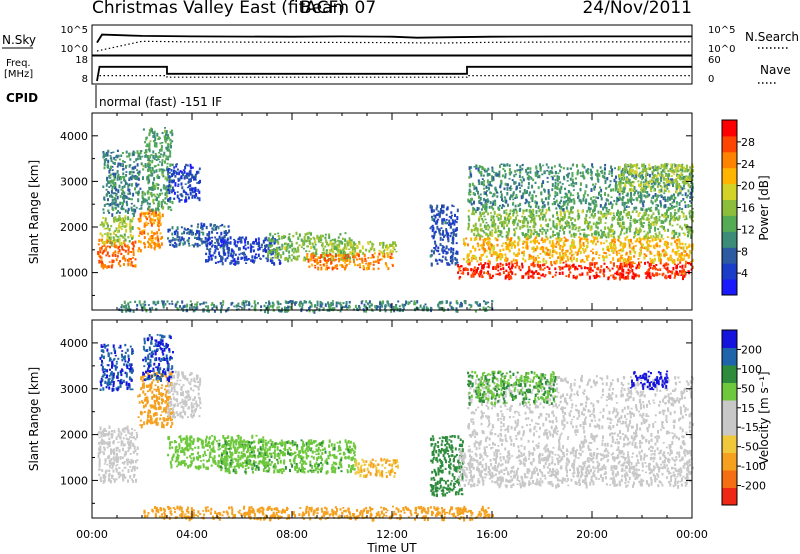  What do you see at coordinates (18, 74) in the screenshot?
I see `freq-unit-label: [MHz]` at bounding box center [18, 74].